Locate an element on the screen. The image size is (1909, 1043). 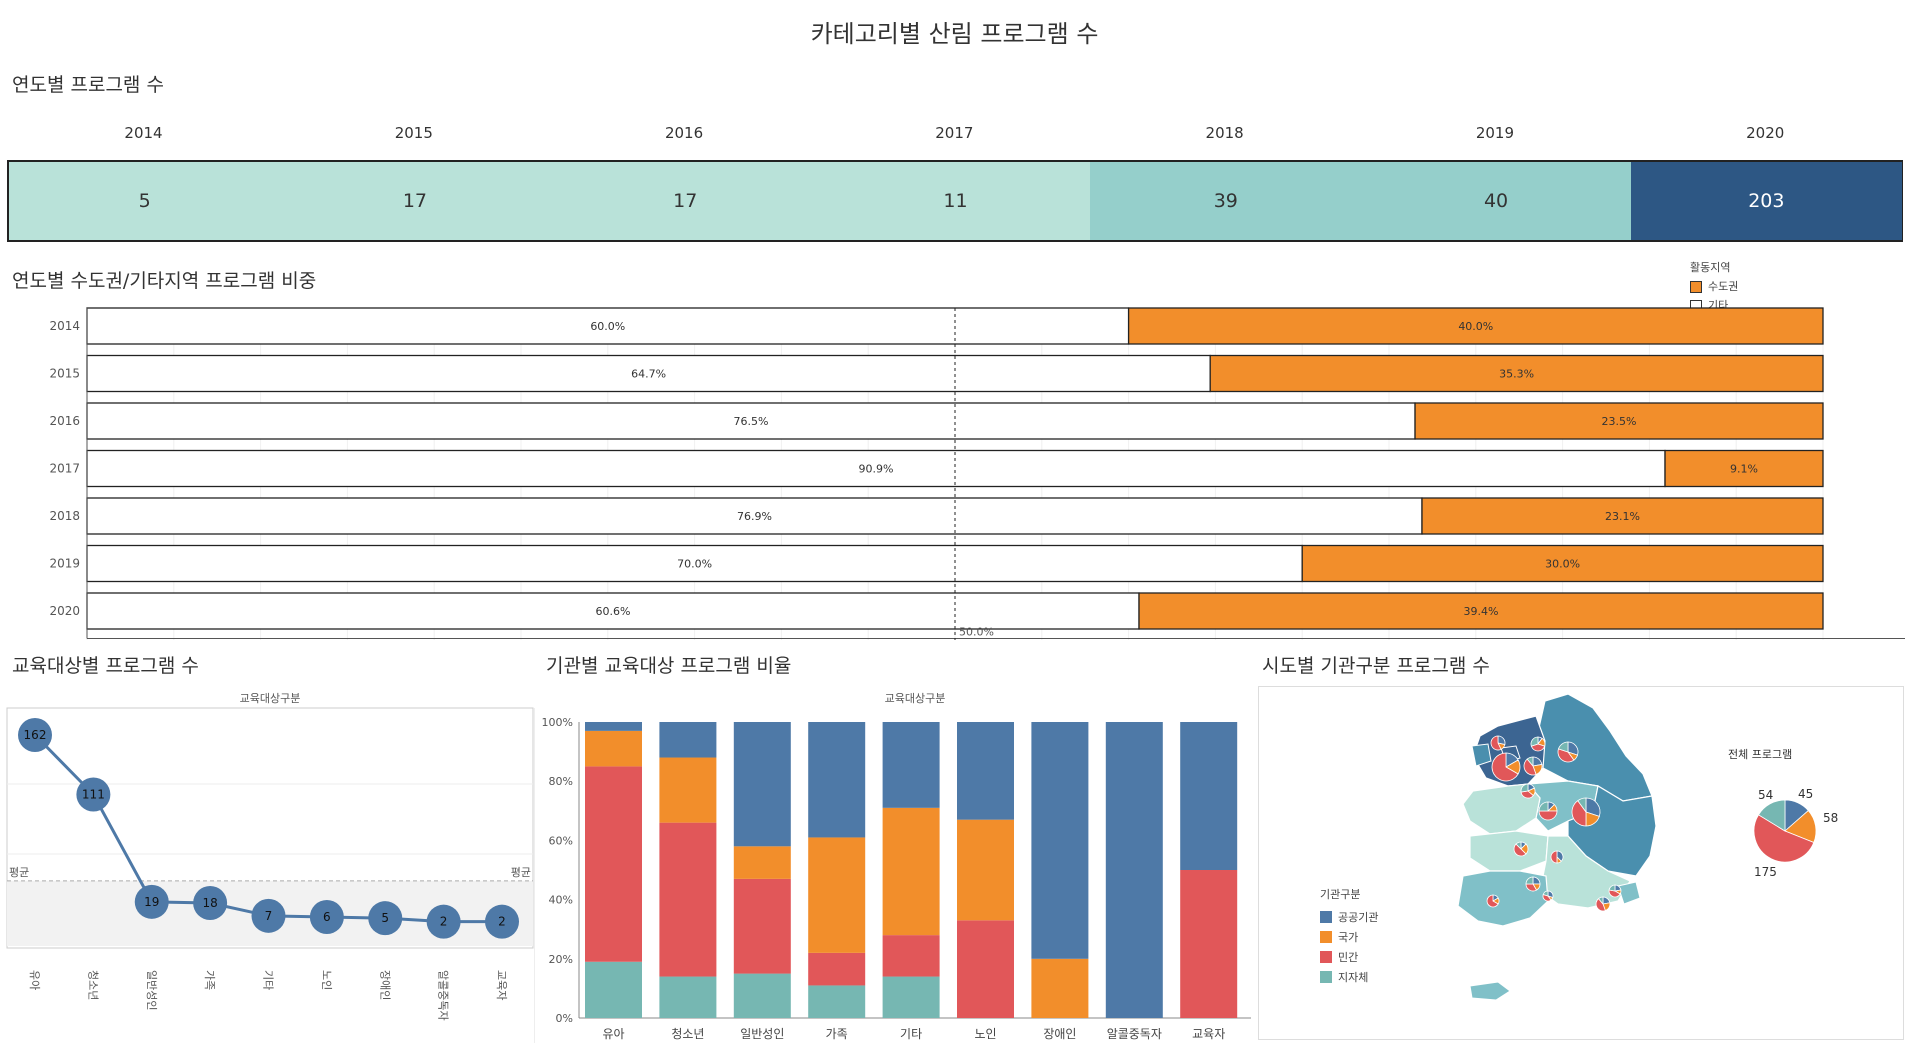
map-region-jeju is located at coordinates (1490, 991).